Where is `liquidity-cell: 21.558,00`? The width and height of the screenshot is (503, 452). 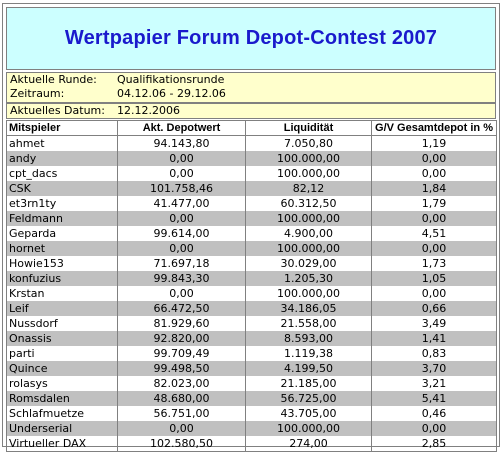
liquidity-cell: 21.558,00 is located at coordinates (308, 323).